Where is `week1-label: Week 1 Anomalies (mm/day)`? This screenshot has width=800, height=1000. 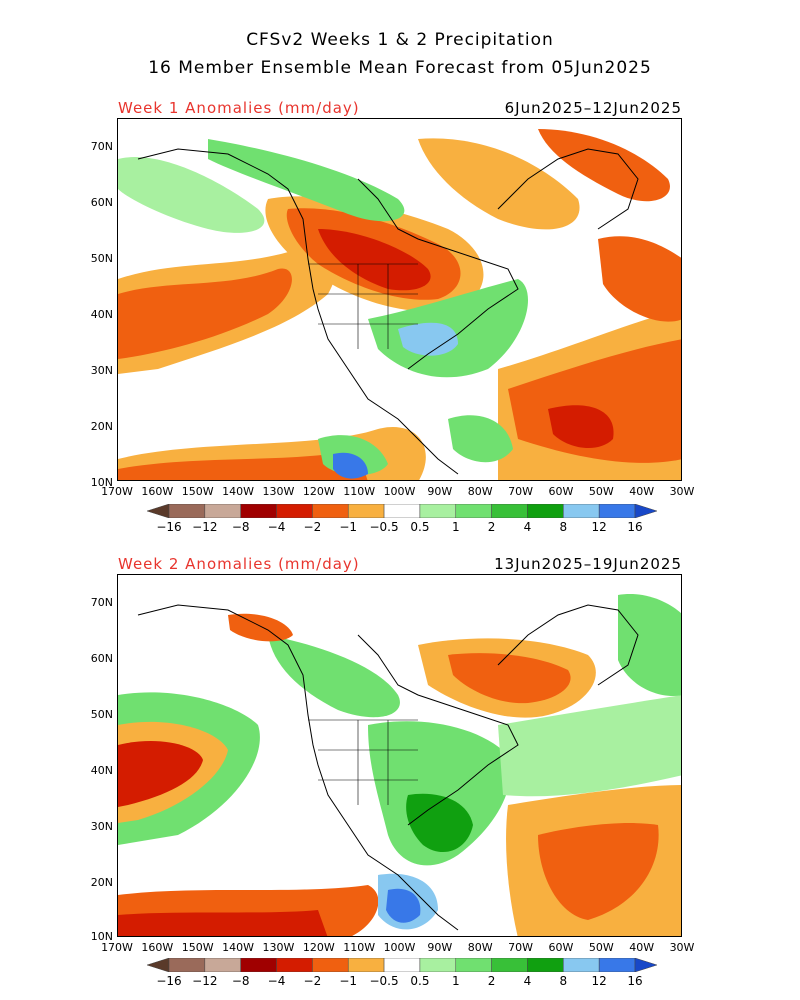 week1-label: Week 1 Anomalies (mm/day) is located at coordinates (239, 108).